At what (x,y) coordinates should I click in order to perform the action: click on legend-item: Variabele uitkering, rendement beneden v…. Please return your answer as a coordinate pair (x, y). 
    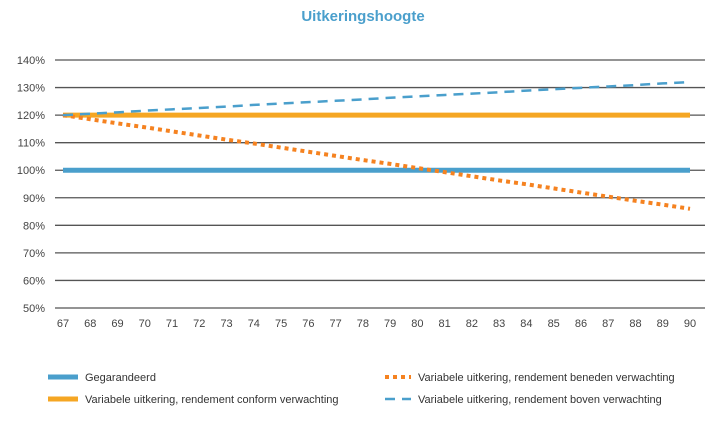
    Looking at the image, I should click on (530, 378).